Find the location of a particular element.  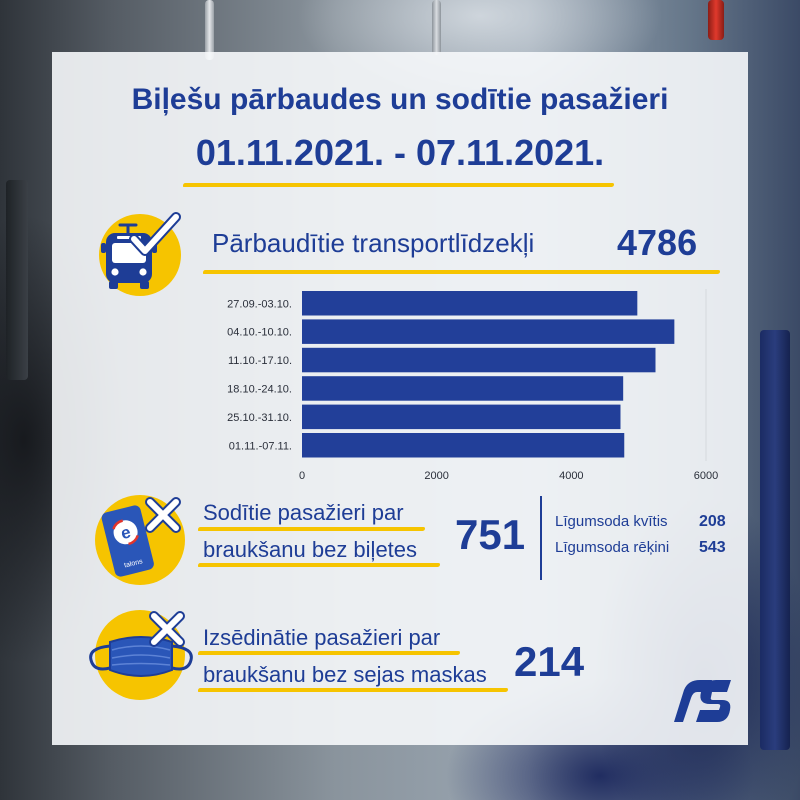

card-logo-text: talons is located at coordinates (134, 563).